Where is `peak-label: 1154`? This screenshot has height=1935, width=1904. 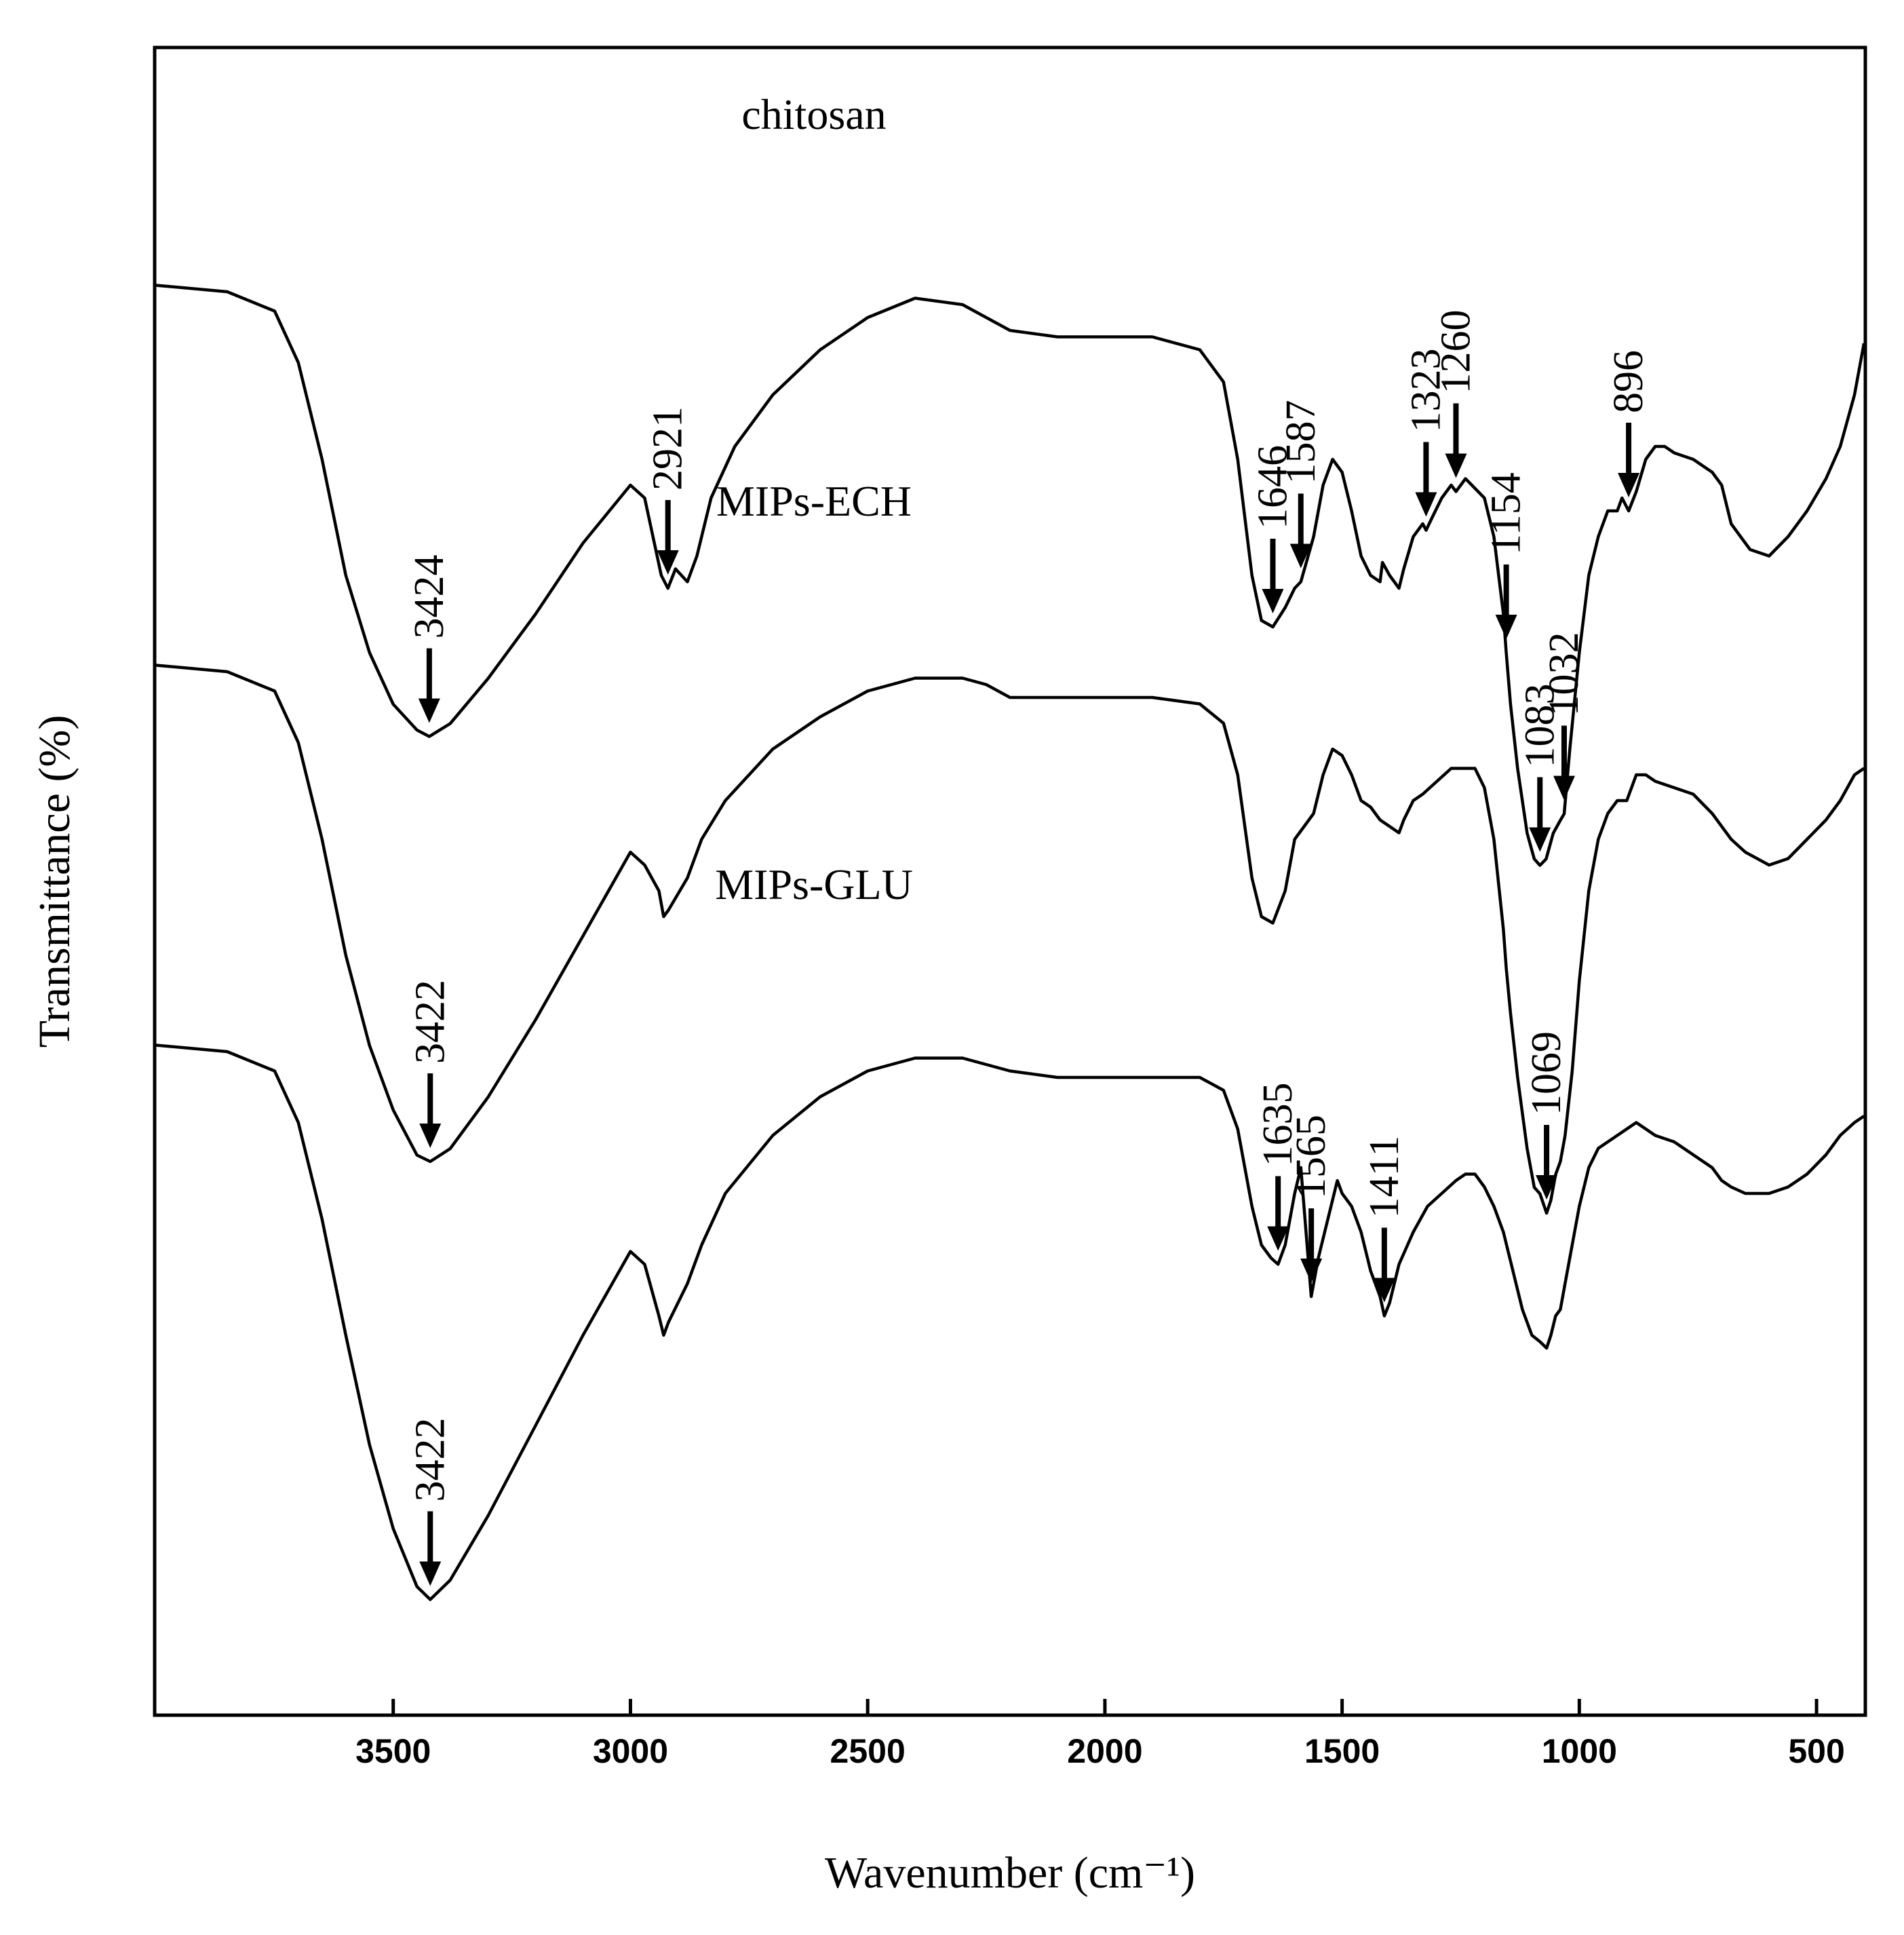 peak-label: 1154 is located at coordinates (1507, 513).